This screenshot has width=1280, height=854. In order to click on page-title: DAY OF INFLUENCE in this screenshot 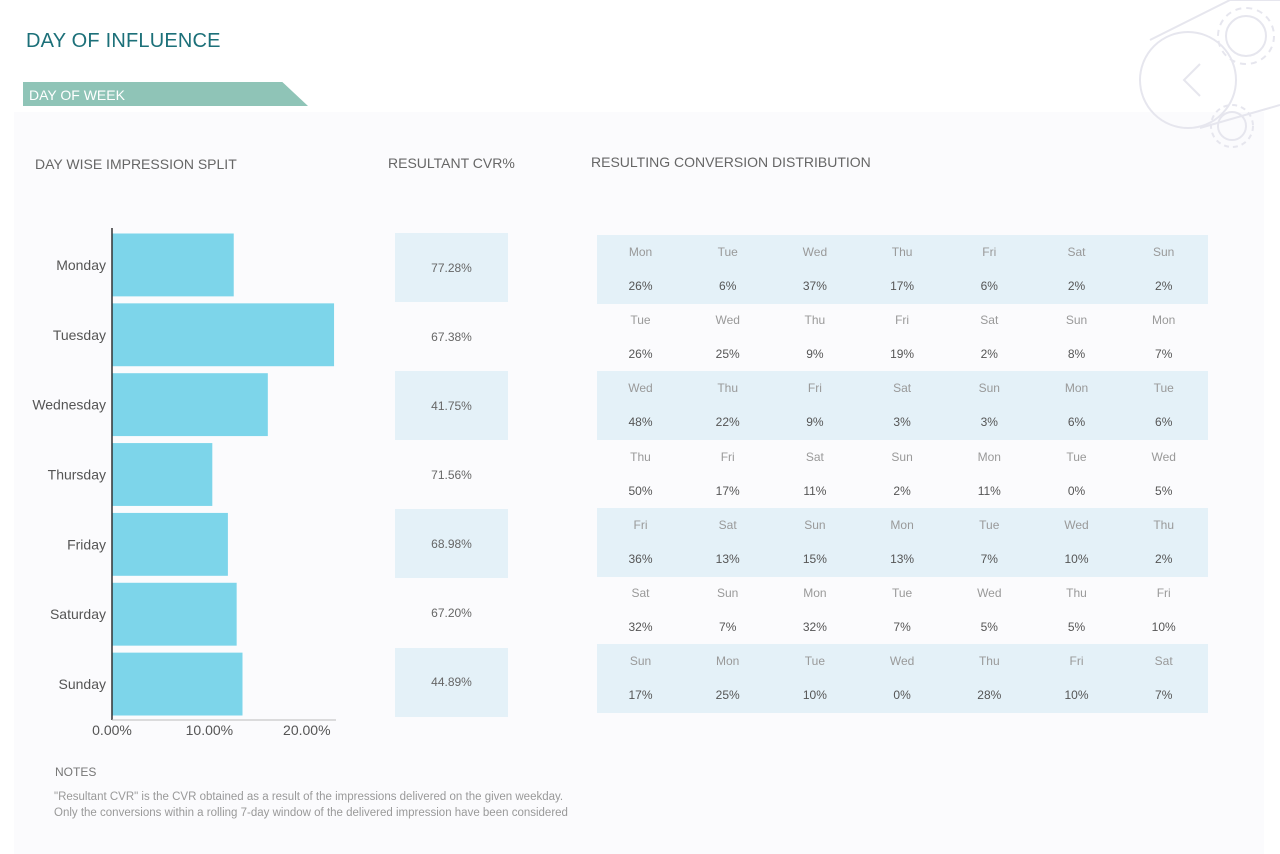, I will do `click(123, 41)`.